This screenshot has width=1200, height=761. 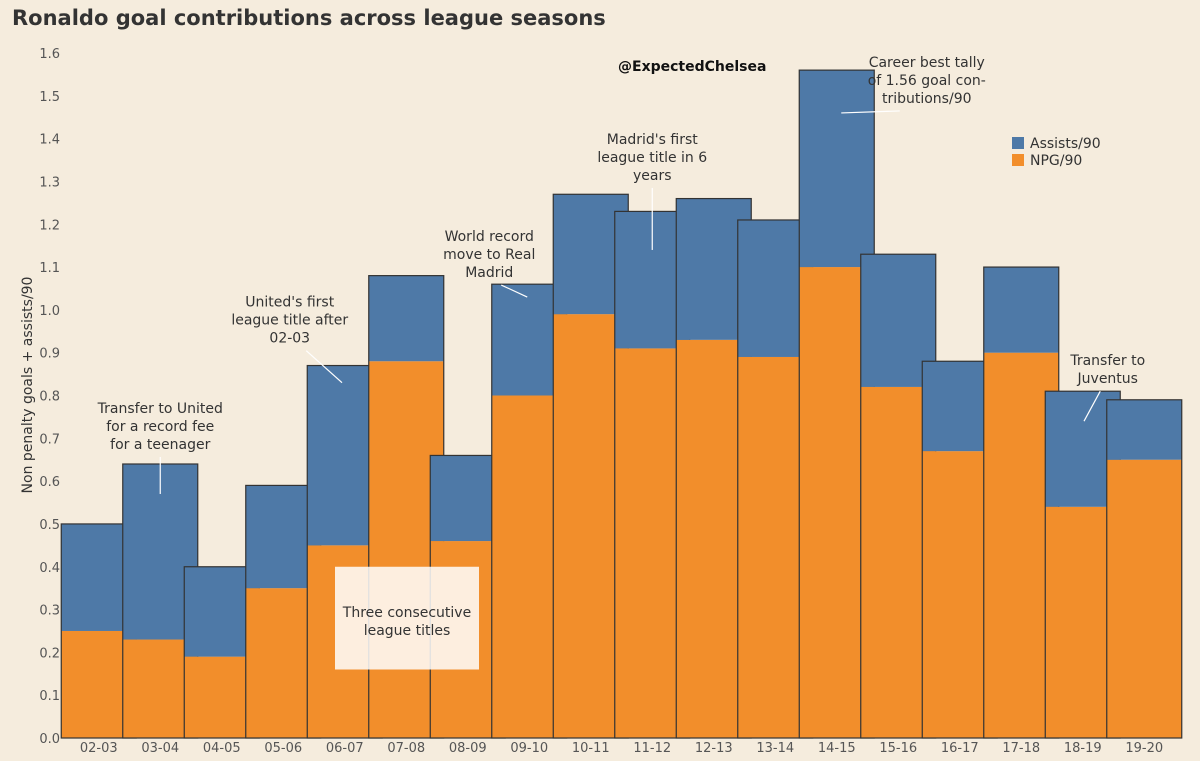 What do you see at coordinates (49, 97) in the screenshot?
I see `y-tick-label: 1.5` at bounding box center [49, 97].